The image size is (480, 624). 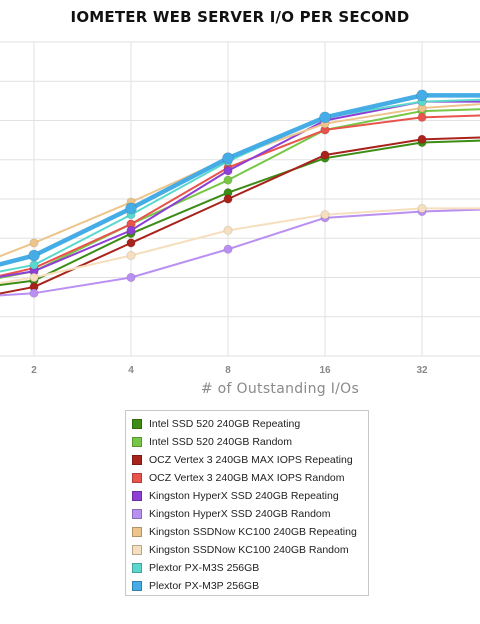 I want to click on legend-item: Plextor PX-M3P 256GB, so click(x=250, y=586).